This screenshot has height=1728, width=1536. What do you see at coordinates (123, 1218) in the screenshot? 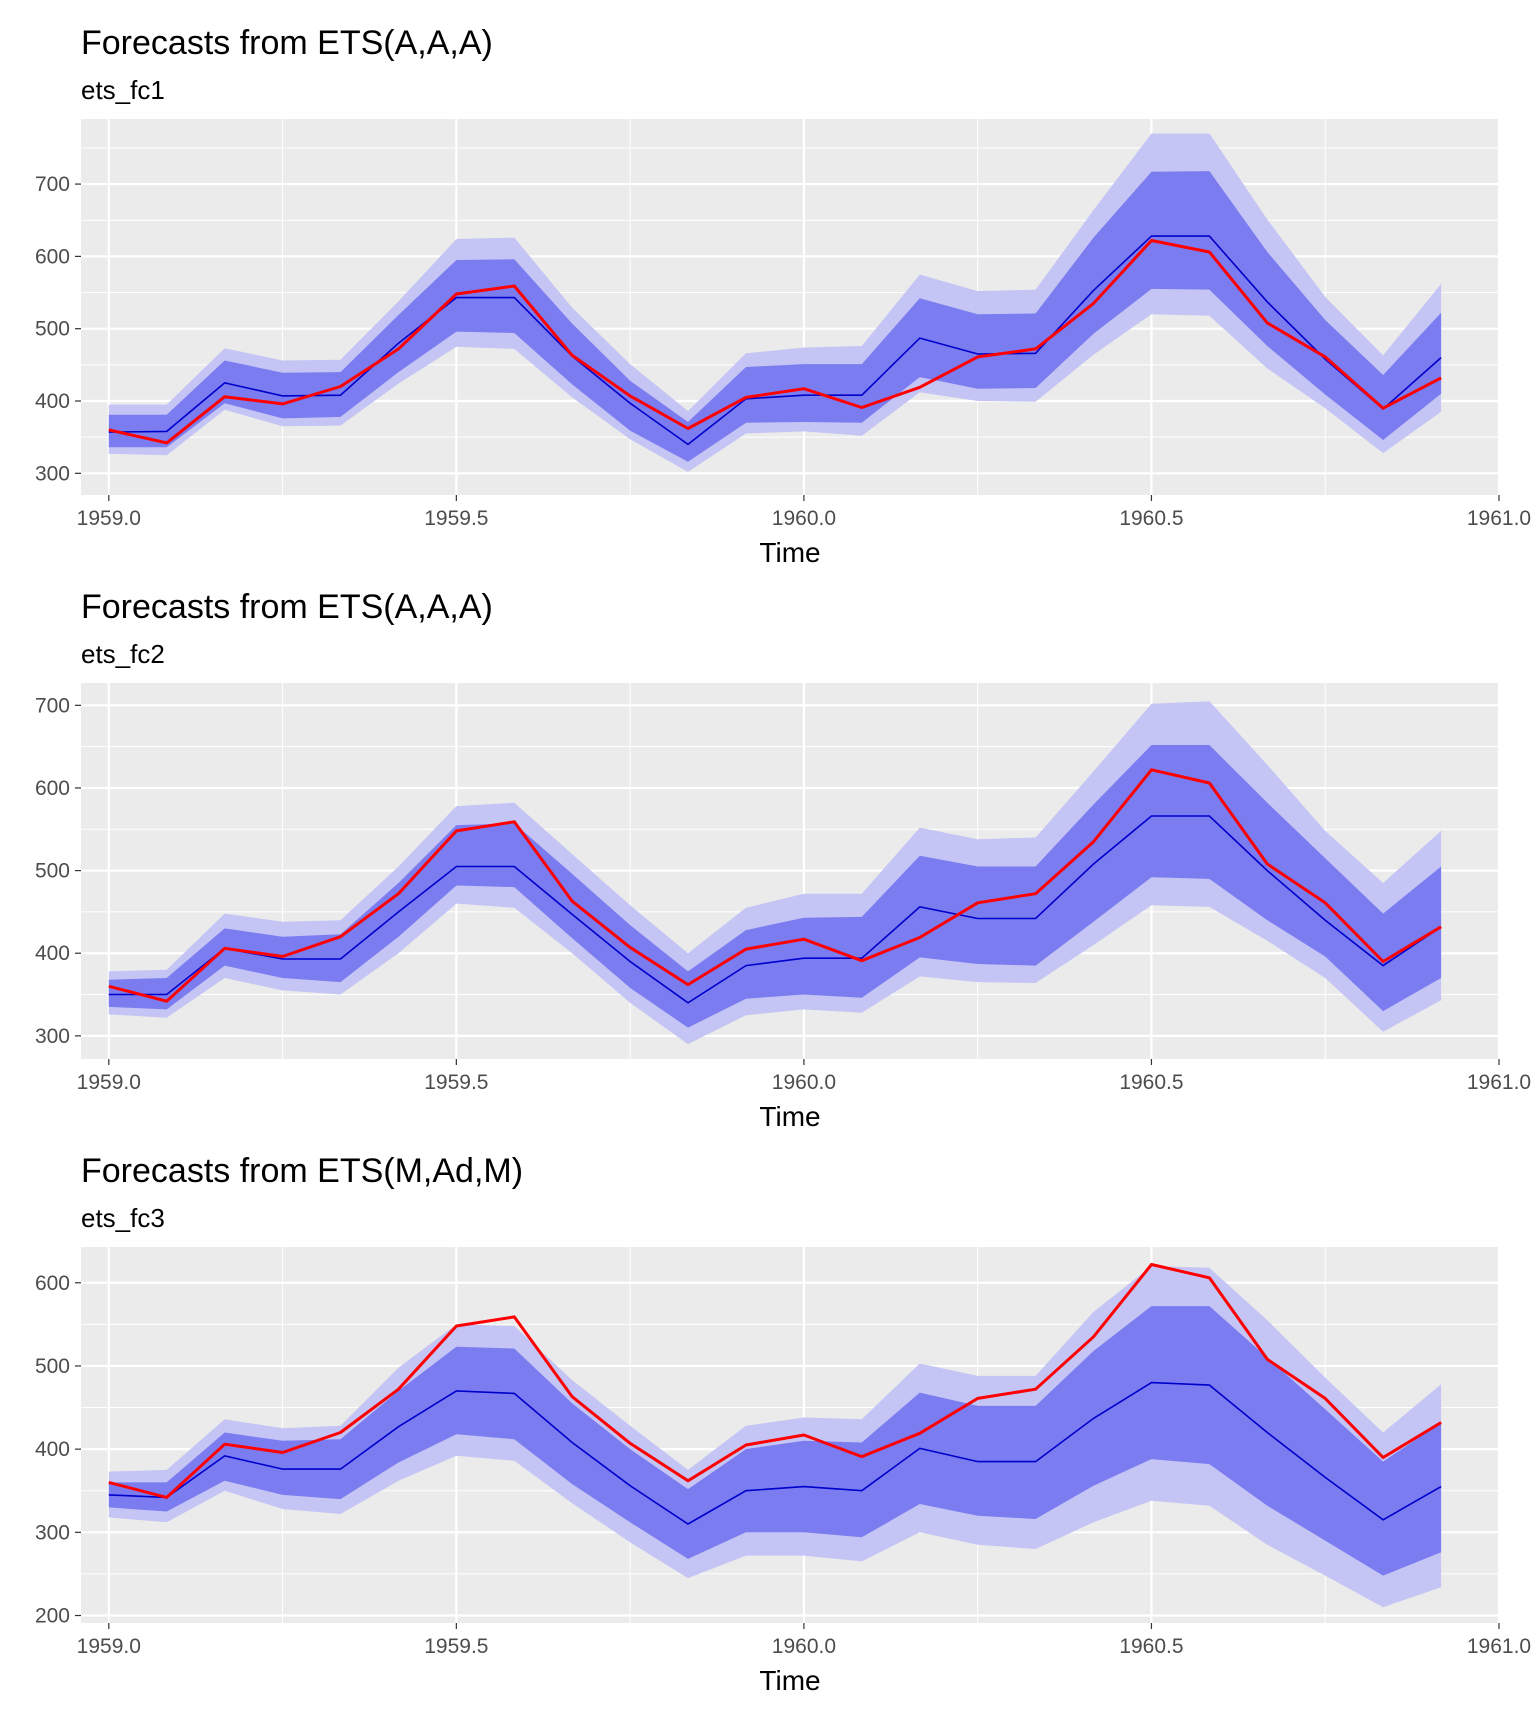
I see `chart-subtitle: ets_fc3` at bounding box center [123, 1218].